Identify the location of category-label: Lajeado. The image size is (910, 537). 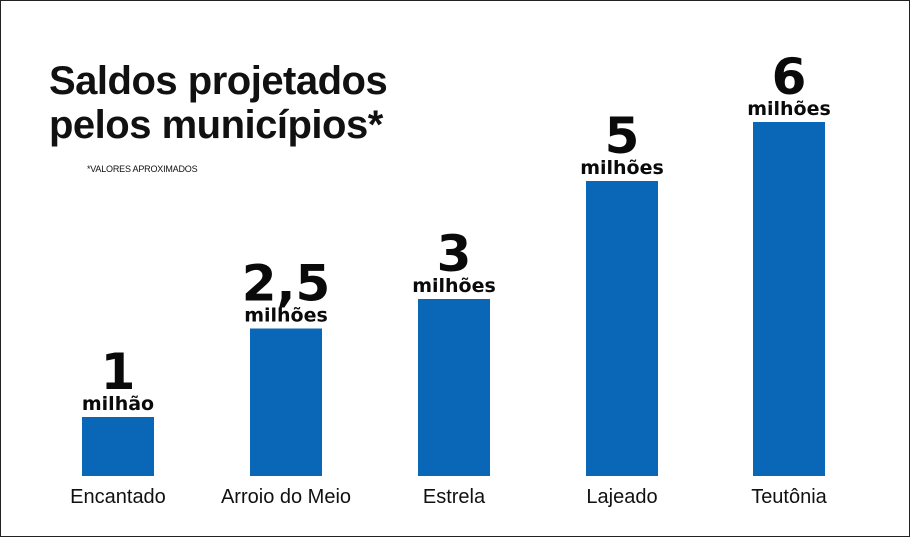
(621, 497).